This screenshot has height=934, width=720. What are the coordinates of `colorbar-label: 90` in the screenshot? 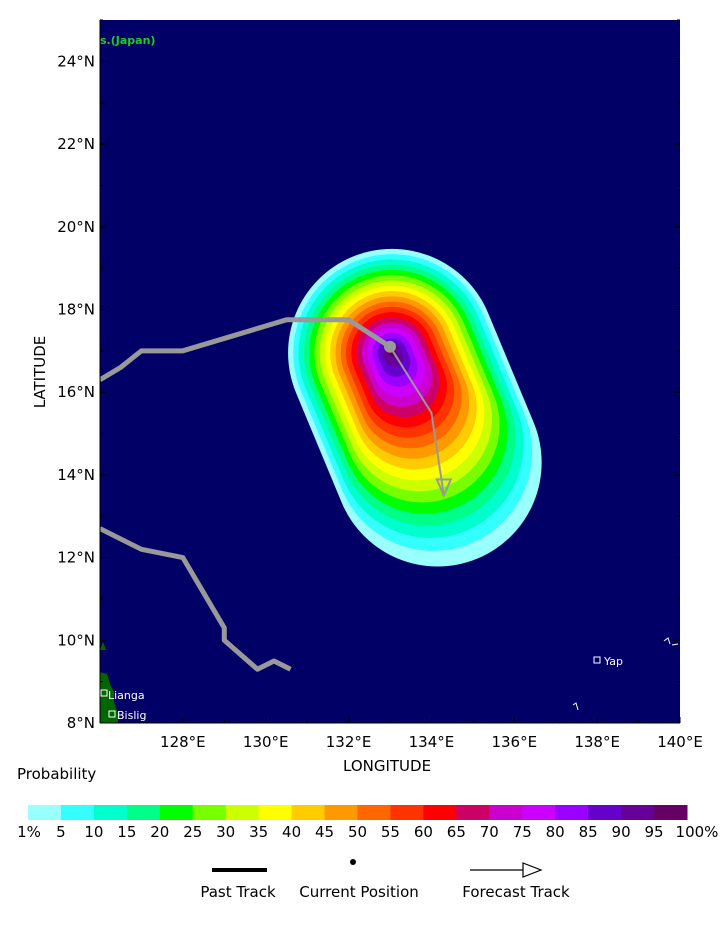 It's located at (621, 832).